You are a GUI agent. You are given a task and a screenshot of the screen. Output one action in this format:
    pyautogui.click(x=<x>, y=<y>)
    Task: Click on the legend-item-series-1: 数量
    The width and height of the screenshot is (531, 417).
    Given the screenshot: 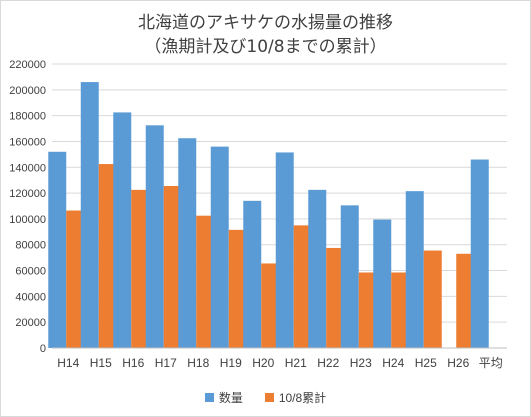 What is the action you would take?
    pyautogui.click(x=223, y=397)
    